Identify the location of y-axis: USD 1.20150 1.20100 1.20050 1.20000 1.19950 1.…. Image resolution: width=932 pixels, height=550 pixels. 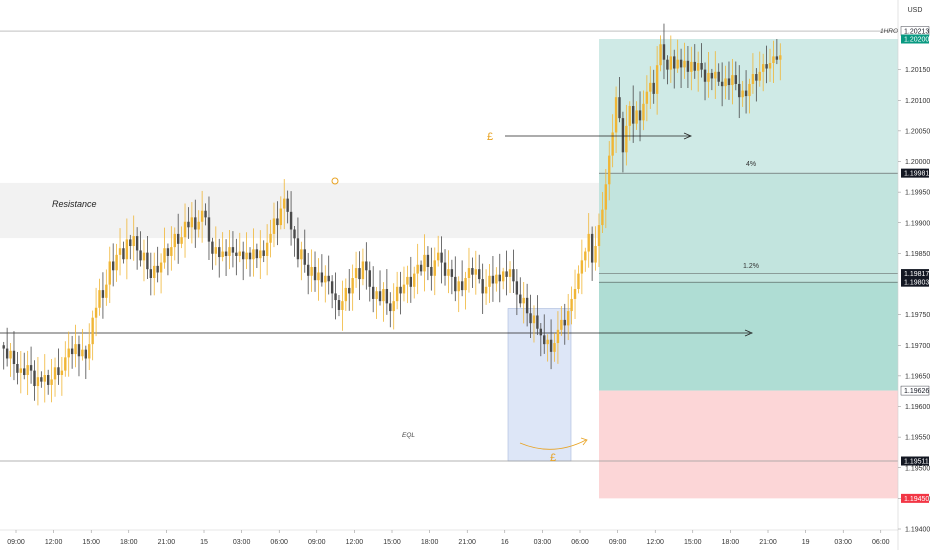
(914, 275).